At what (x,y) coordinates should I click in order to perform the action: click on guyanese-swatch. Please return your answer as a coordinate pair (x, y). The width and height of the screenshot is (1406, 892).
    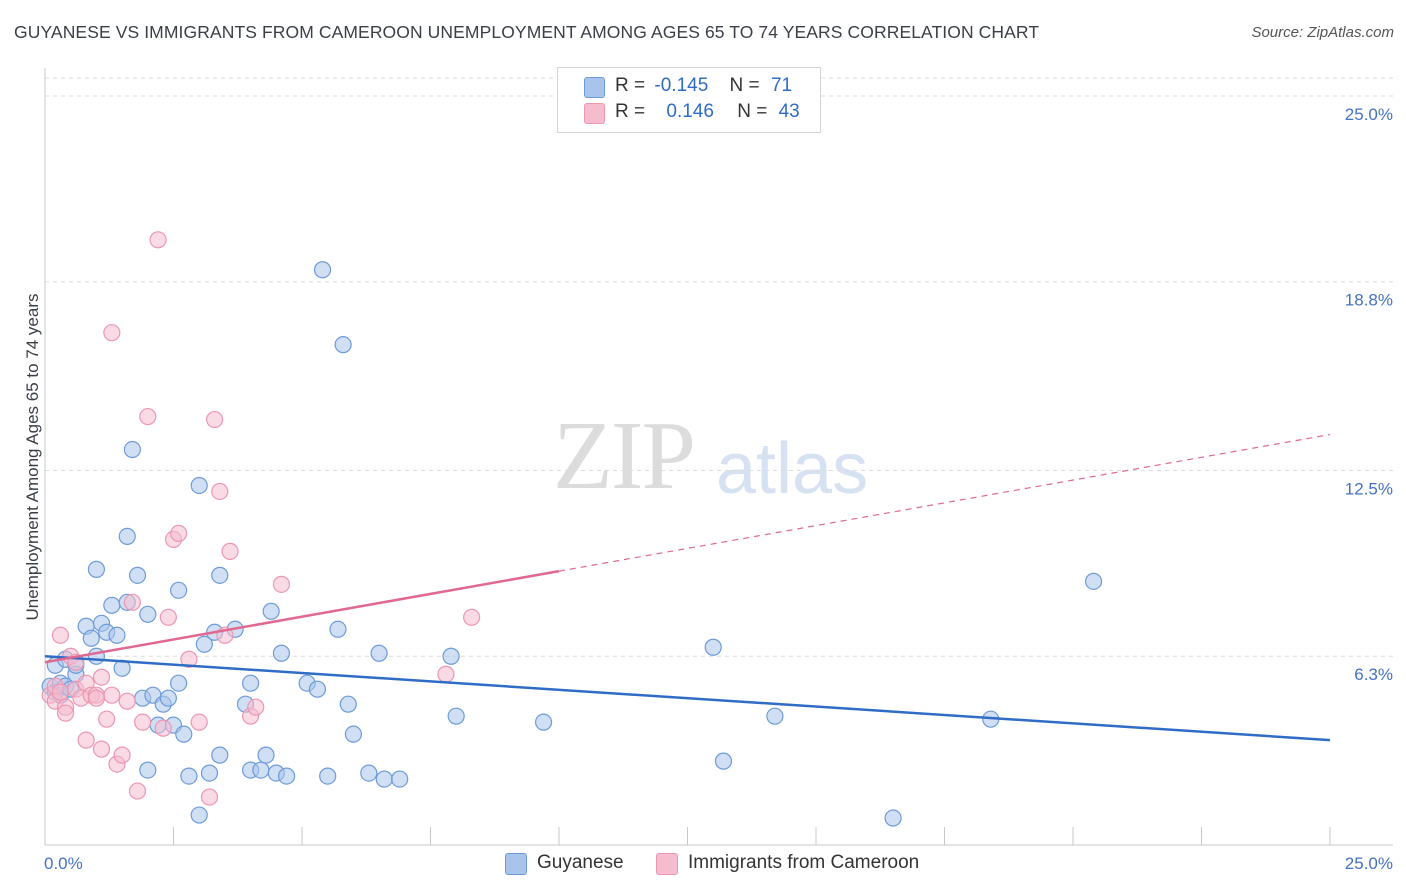
    Looking at the image, I should click on (594, 87).